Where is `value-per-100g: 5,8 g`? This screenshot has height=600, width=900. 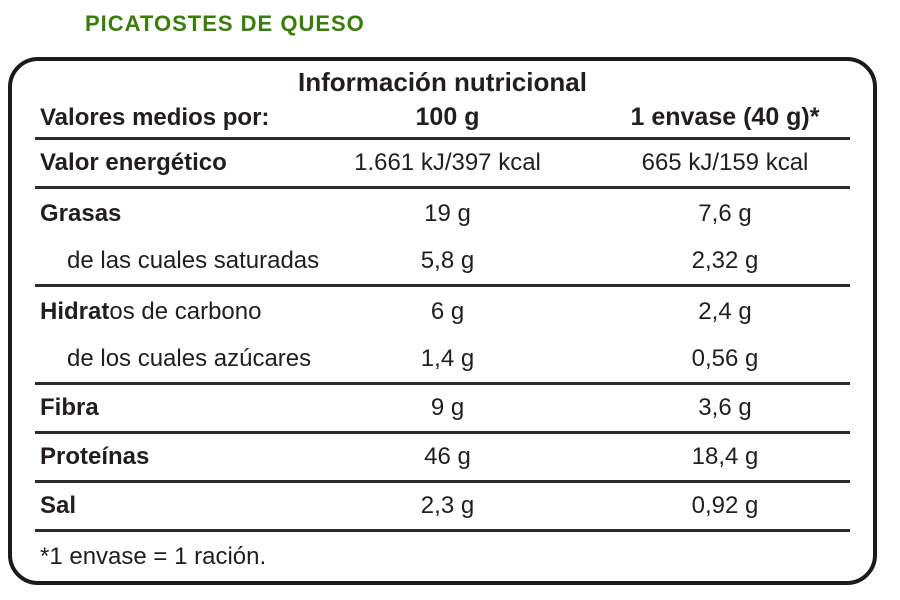
value-per-100g: 5,8 g is located at coordinates (447, 261).